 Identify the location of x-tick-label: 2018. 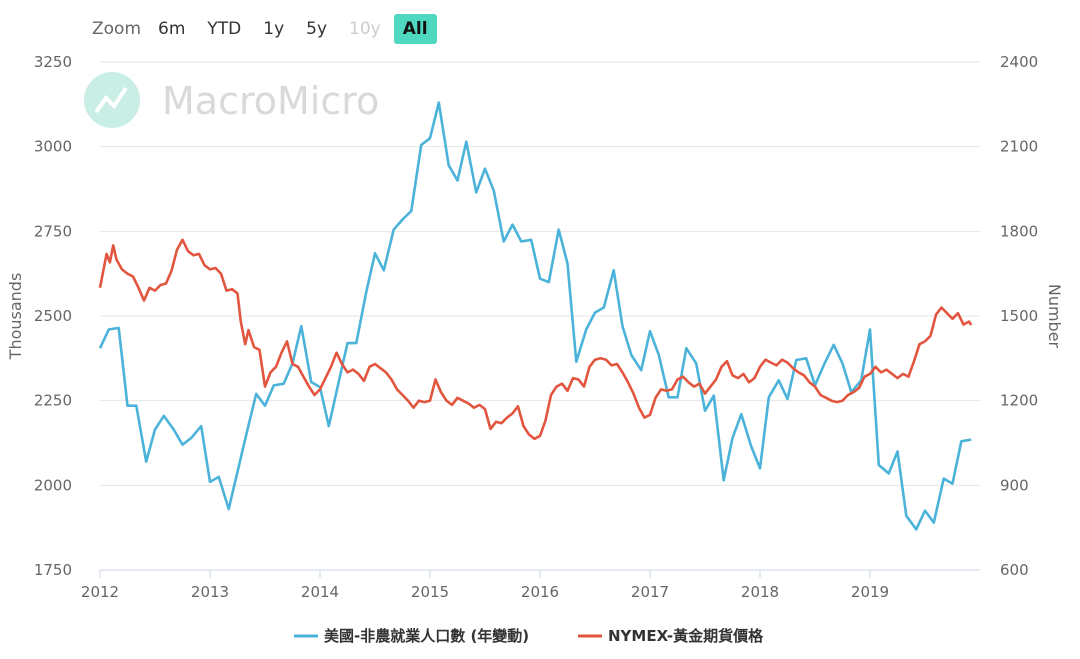
(760, 592).